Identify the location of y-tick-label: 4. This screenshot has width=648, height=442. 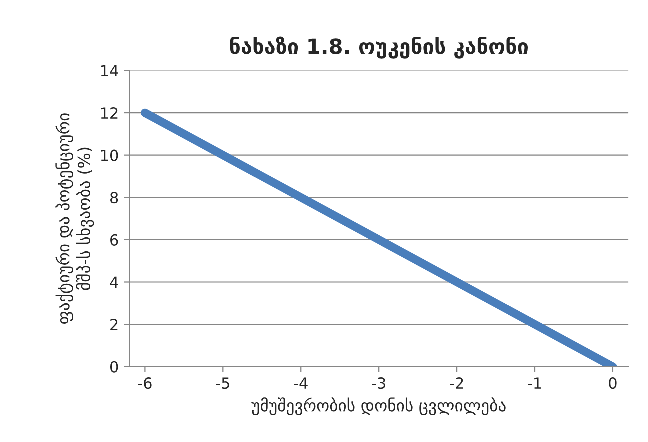
(114, 282).